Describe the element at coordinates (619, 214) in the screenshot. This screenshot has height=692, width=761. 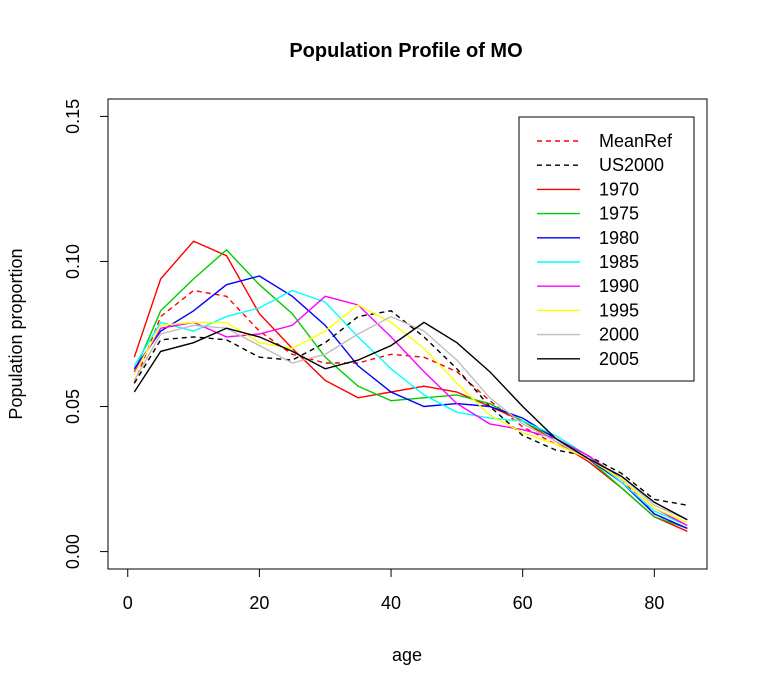
I see `legend-label-1975: 1975` at that location.